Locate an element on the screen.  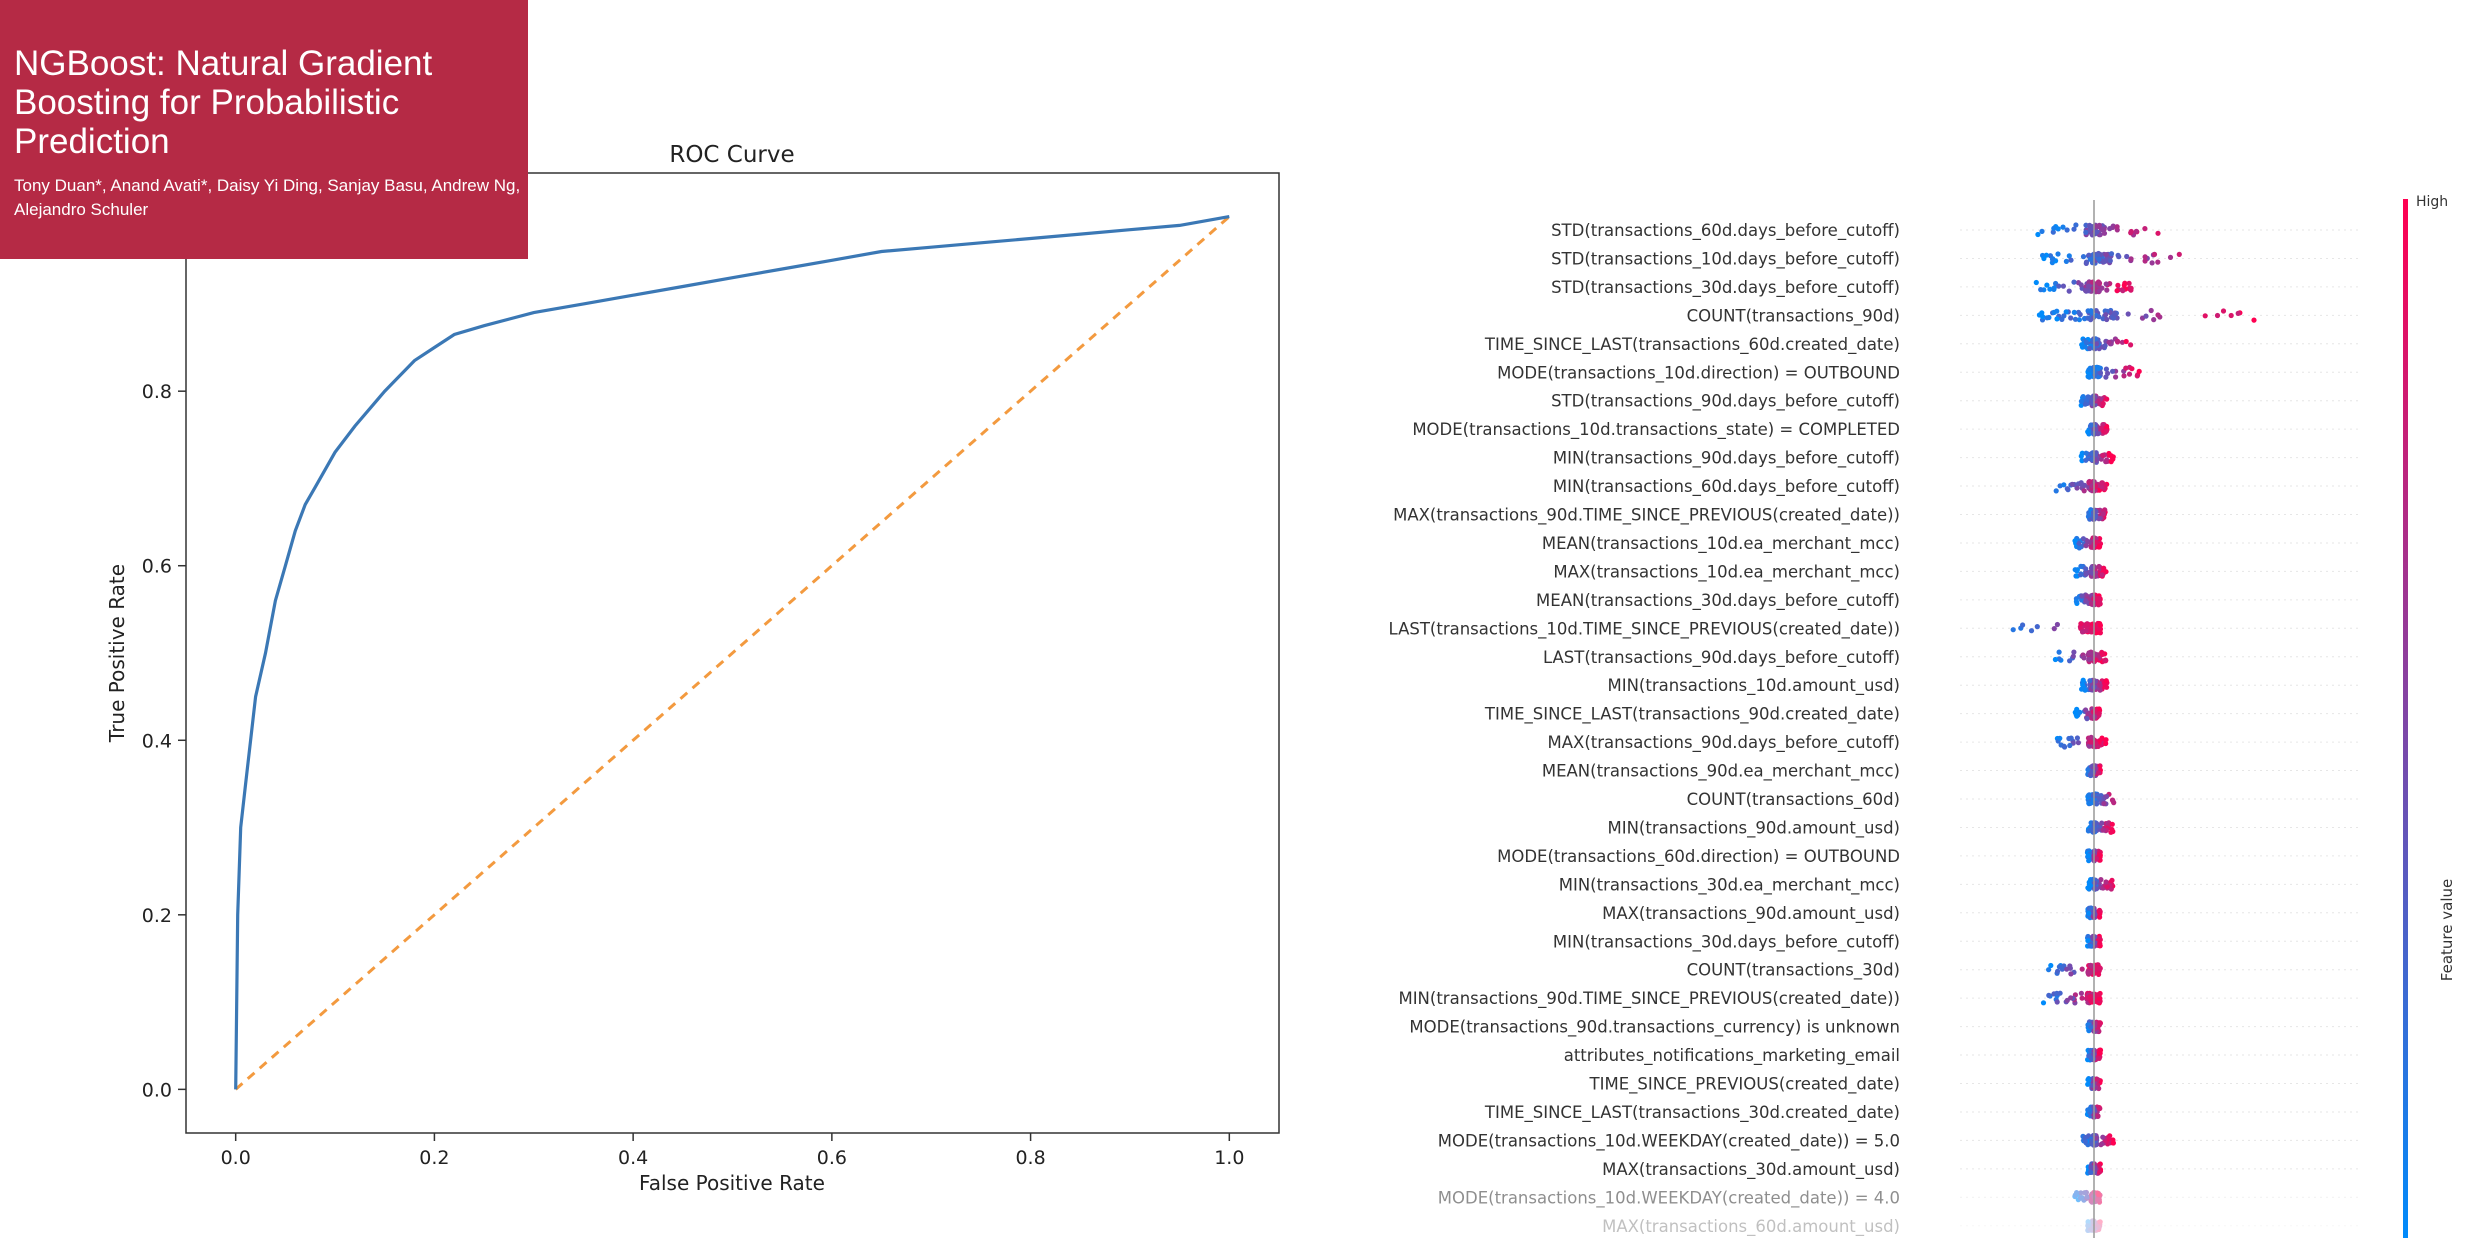
shap-feature-label: STD(transactions_60d.days_before_cutoff) is located at coordinates (1725, 231).